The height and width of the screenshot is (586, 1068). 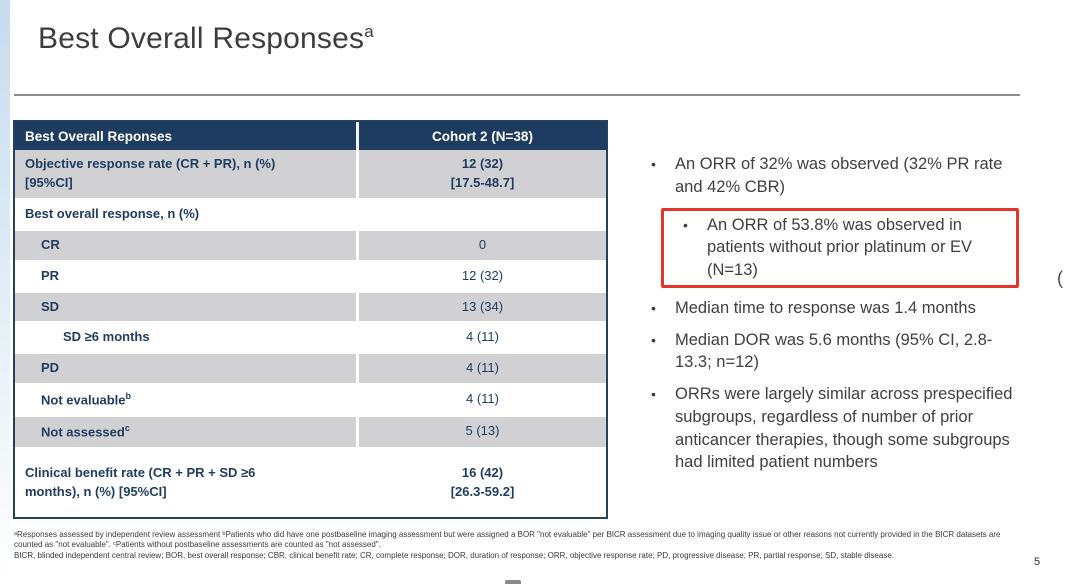 I want to click on page-number: 5, so click(x=1037, y=562).